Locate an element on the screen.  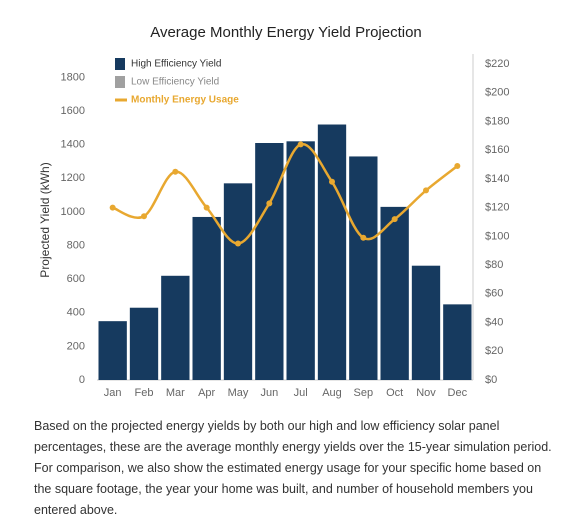
y-tick-label: 1200 is located at coordinates (73, 178).